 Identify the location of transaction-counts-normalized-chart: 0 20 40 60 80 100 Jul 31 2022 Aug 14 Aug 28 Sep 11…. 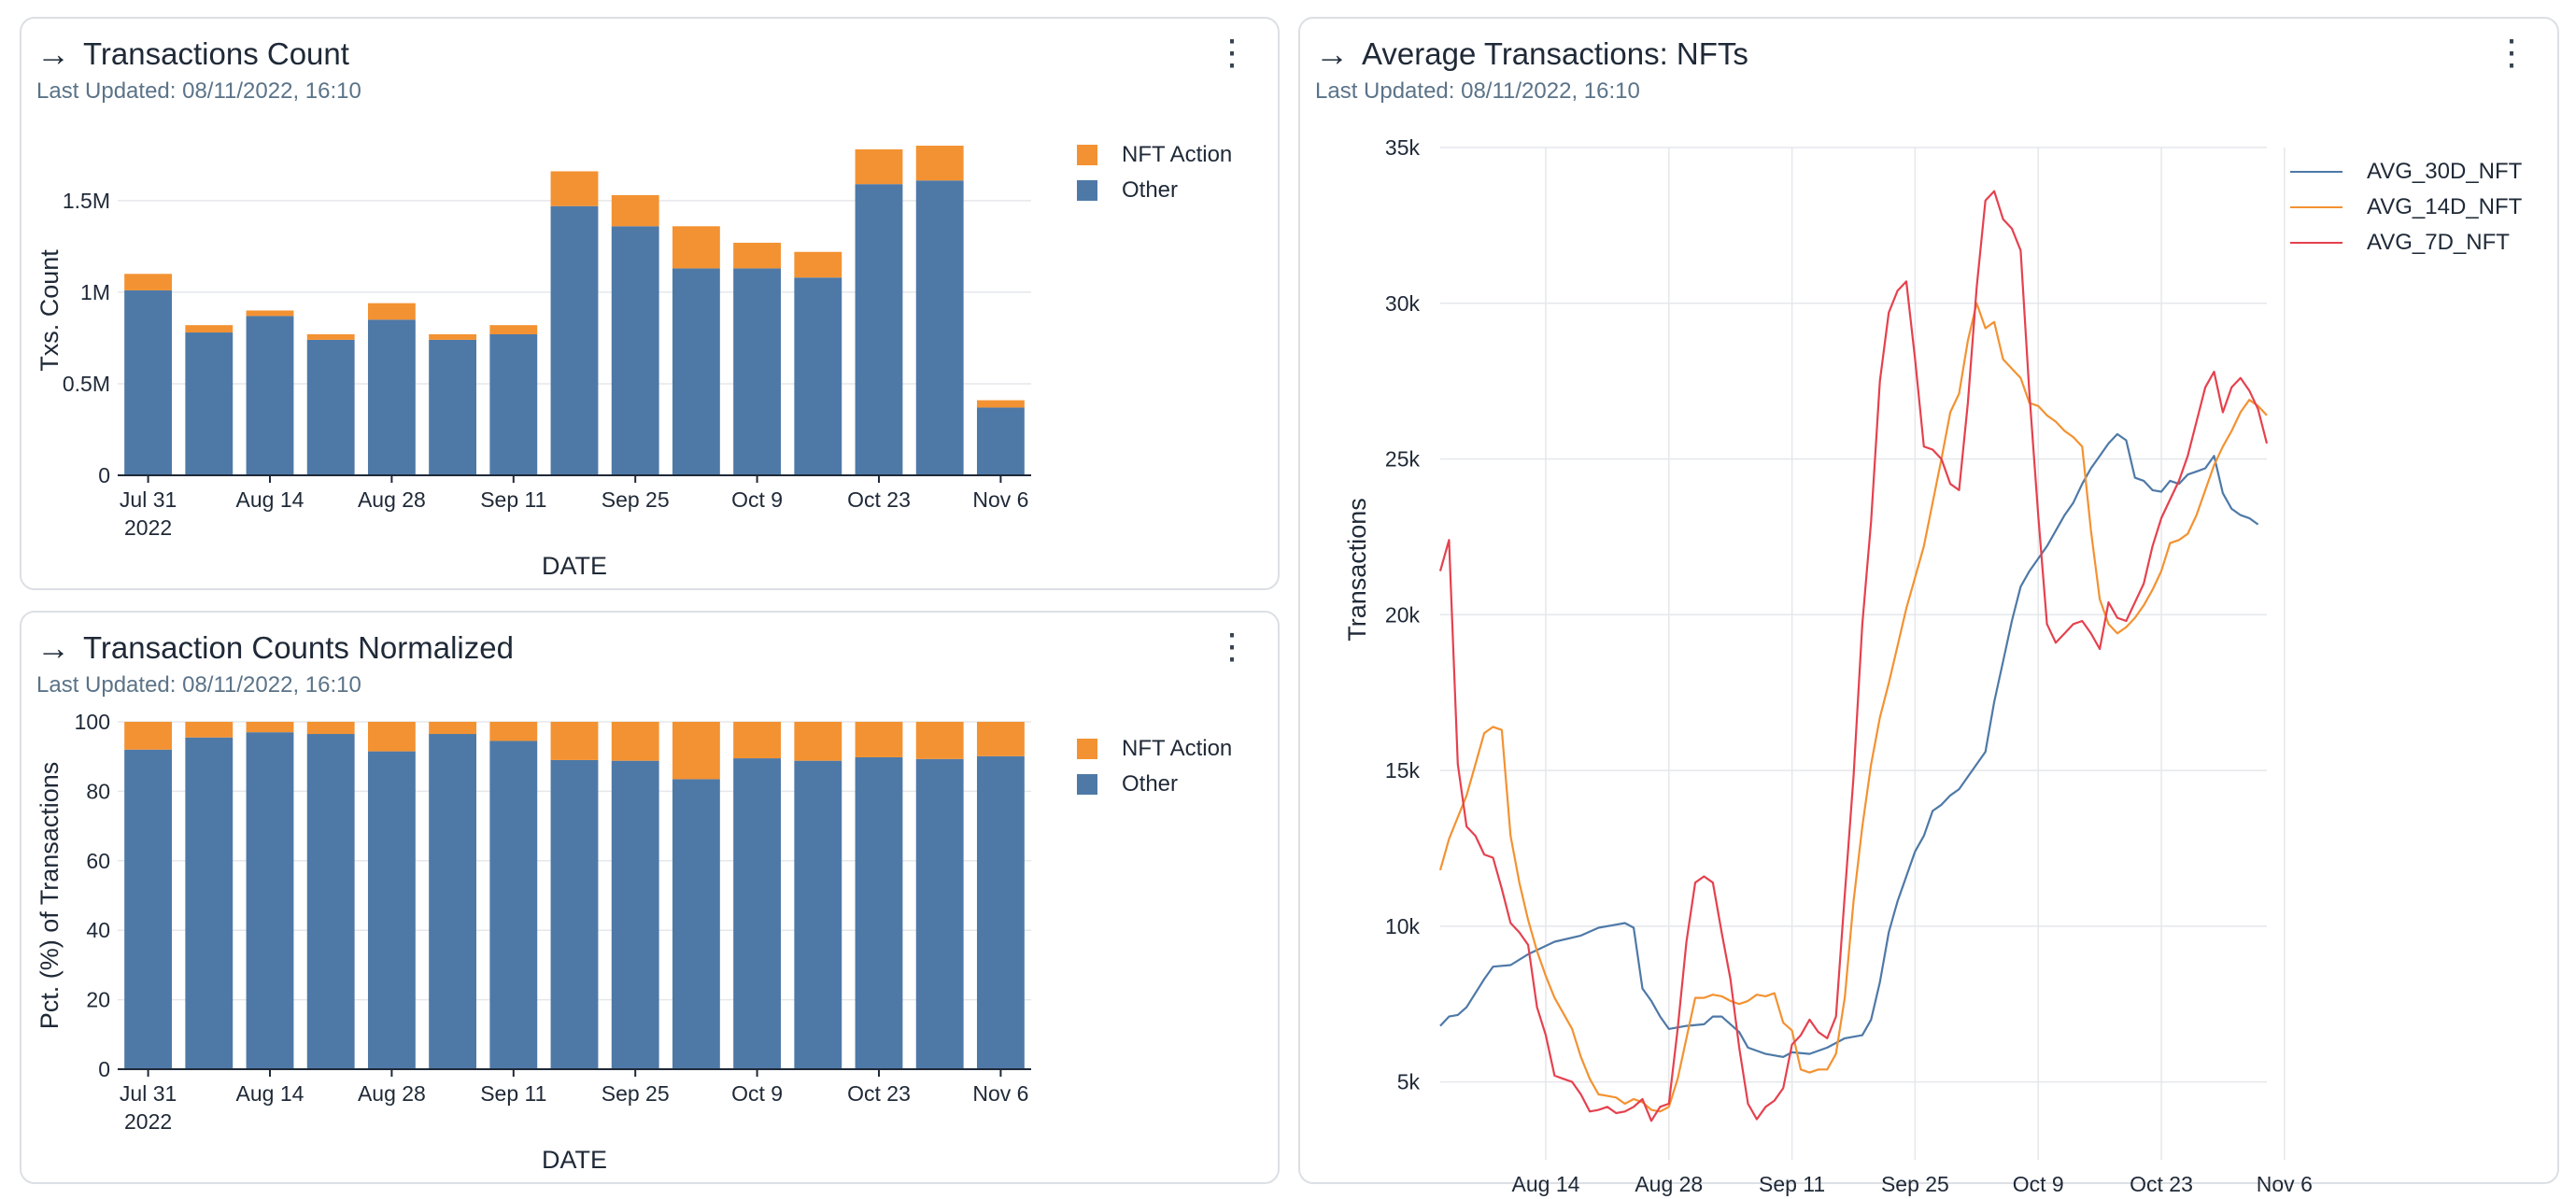
(533, 942).